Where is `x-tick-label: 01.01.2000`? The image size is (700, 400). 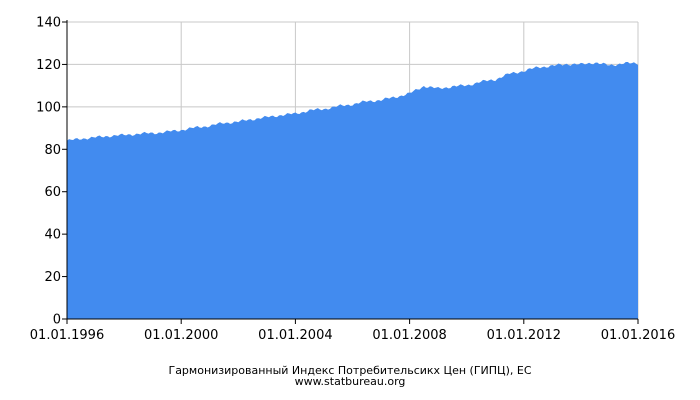
x-tick-label: 01.01.2000 is located at coordinates (181, 335).